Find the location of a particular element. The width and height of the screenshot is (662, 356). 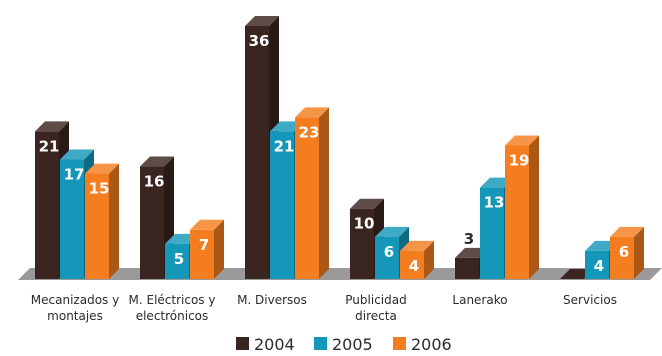

data-label-2005-4: 13 is located at coordinates (494, 203).